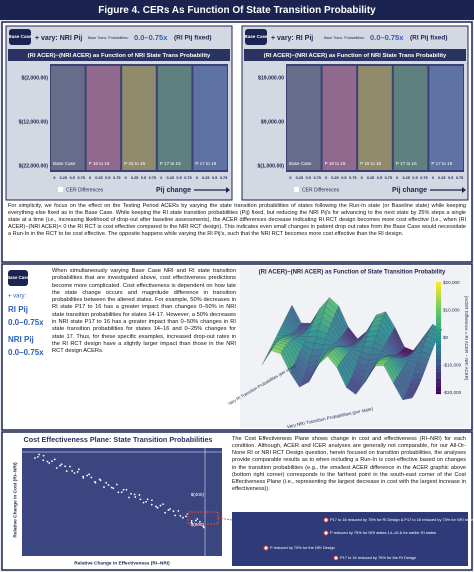 Image resolution: width=474 pixels, height=572 pixels. I want to click on vary-label: + vary: NRI Pij, so click(58, 38).